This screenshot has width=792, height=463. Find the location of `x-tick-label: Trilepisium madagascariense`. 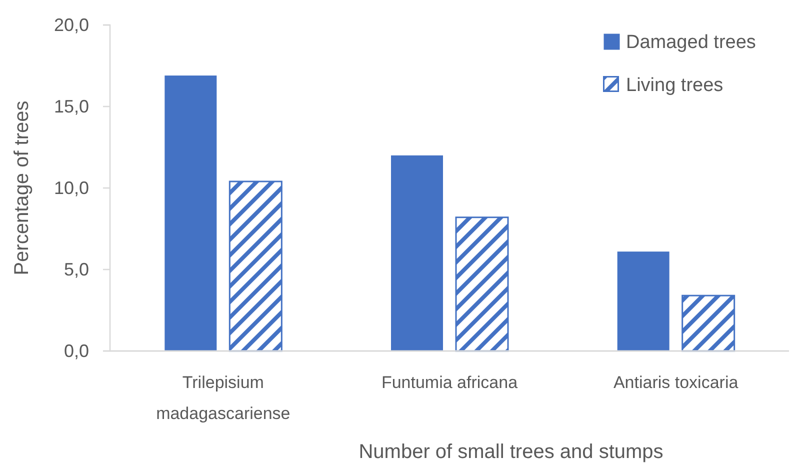

x-tick-label: Trilepisium madagascariense is located at coordinates (223, 398).